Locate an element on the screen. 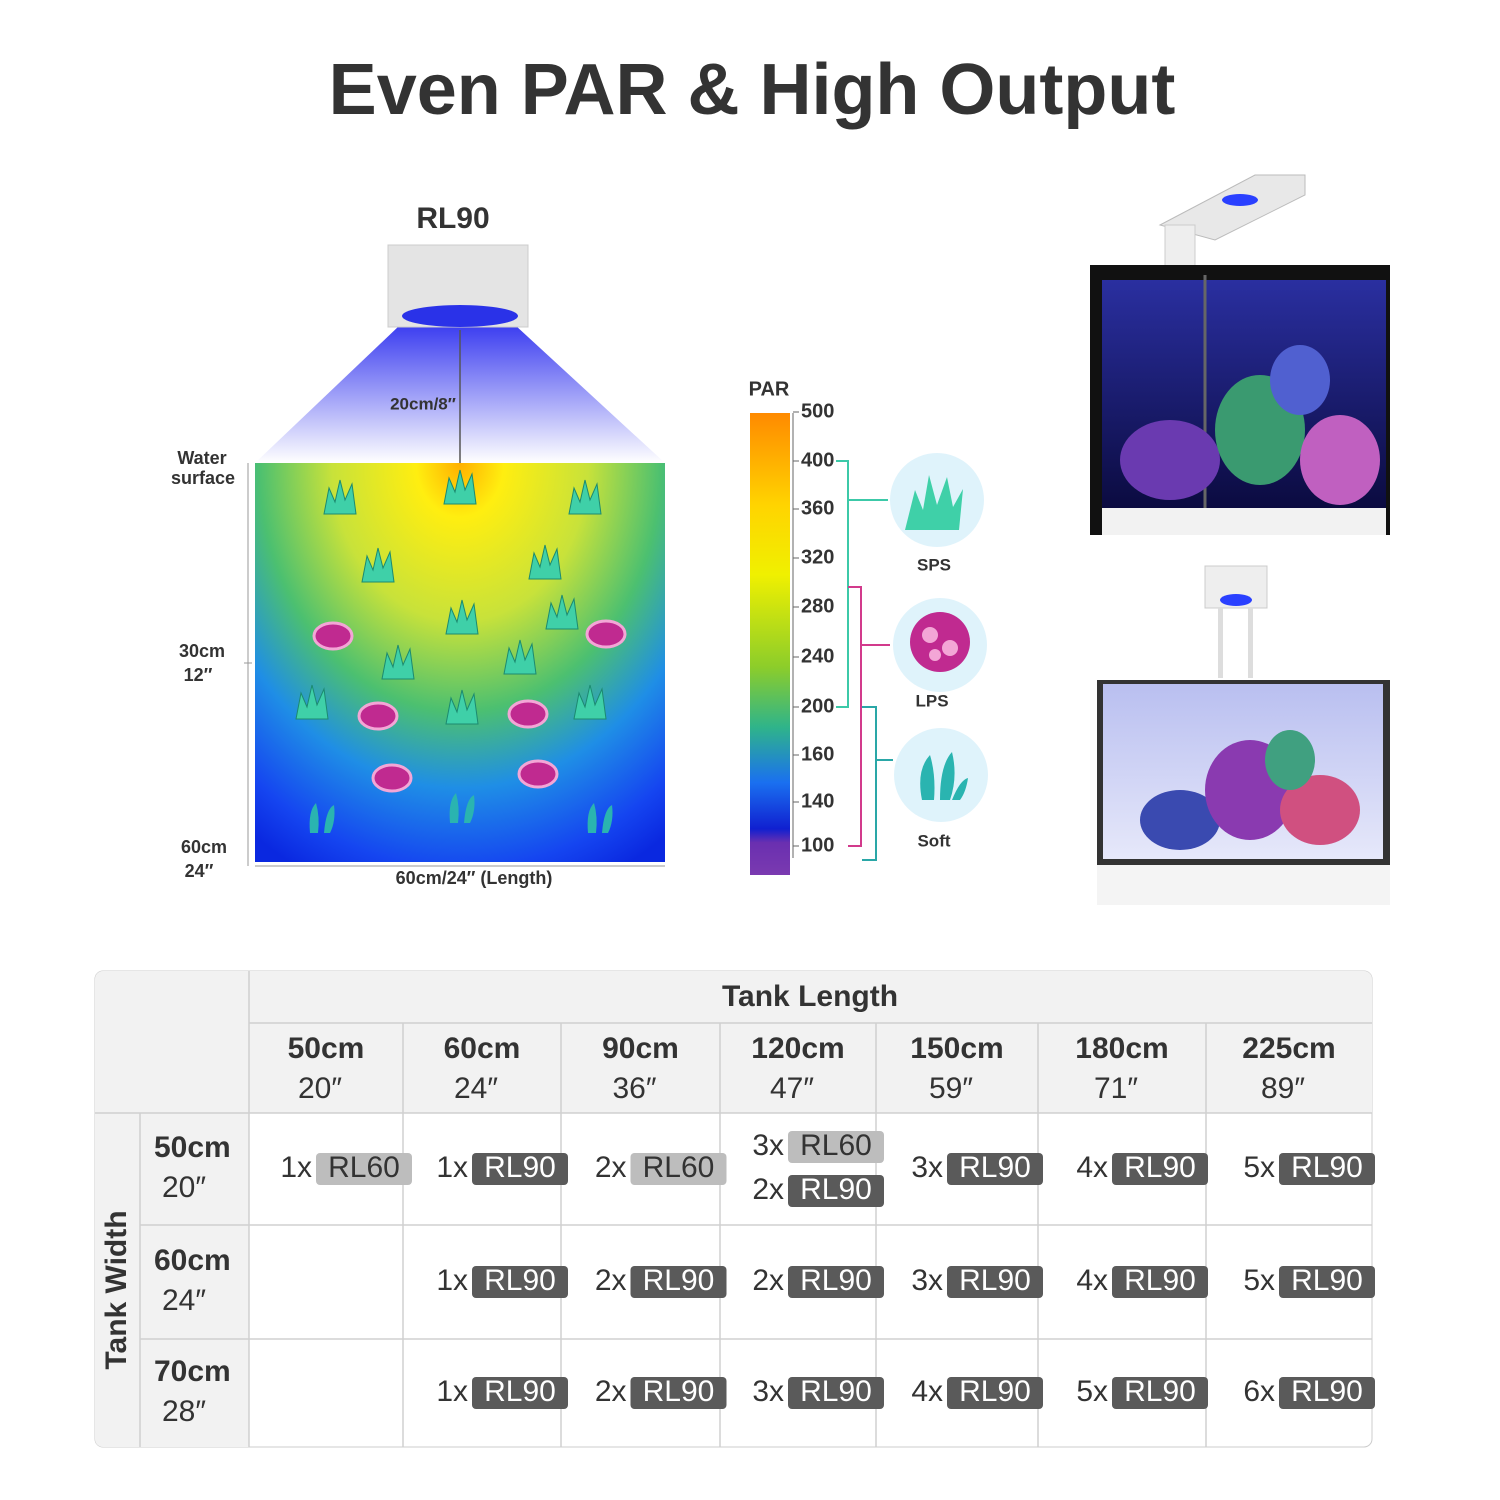  column-label: 47″ is located at coordinates (792, 1088).